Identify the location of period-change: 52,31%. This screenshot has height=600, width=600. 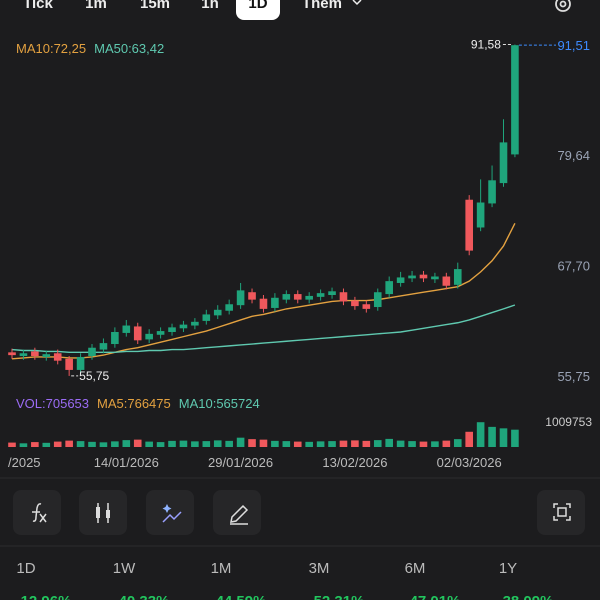
(339, 596).